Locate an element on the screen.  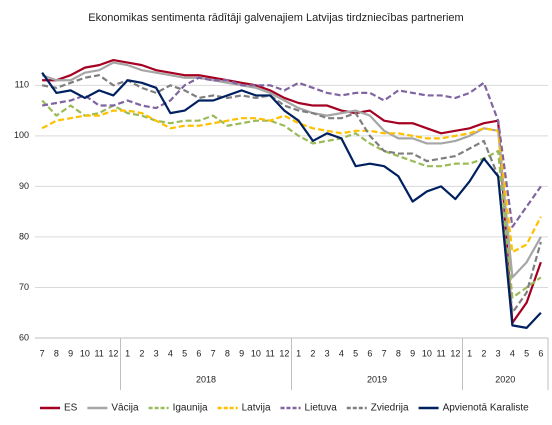
y-tick-label: 110 is located at coordinates (22, 85).